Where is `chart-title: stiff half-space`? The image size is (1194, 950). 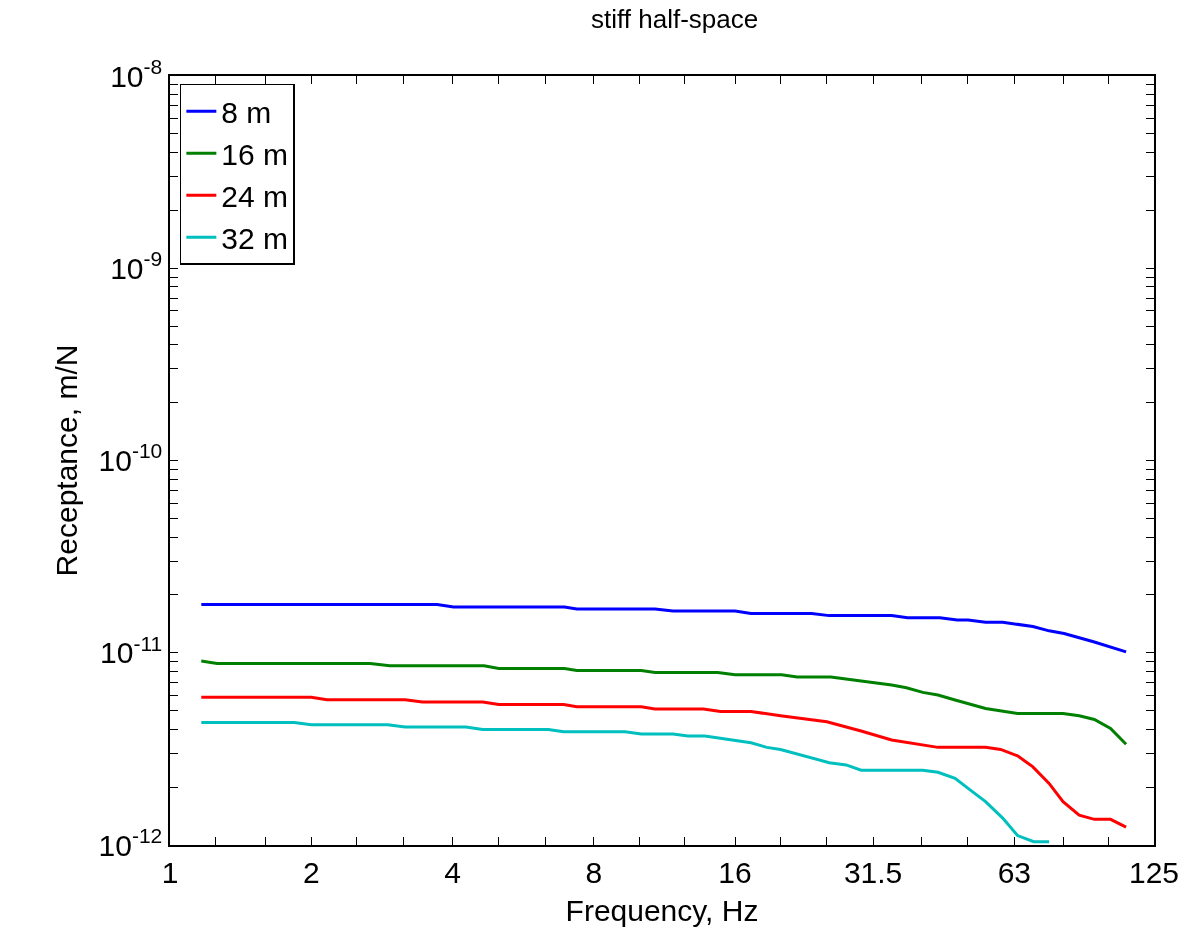
chart-title: stiff half-space is located at coordinates (675, 18).